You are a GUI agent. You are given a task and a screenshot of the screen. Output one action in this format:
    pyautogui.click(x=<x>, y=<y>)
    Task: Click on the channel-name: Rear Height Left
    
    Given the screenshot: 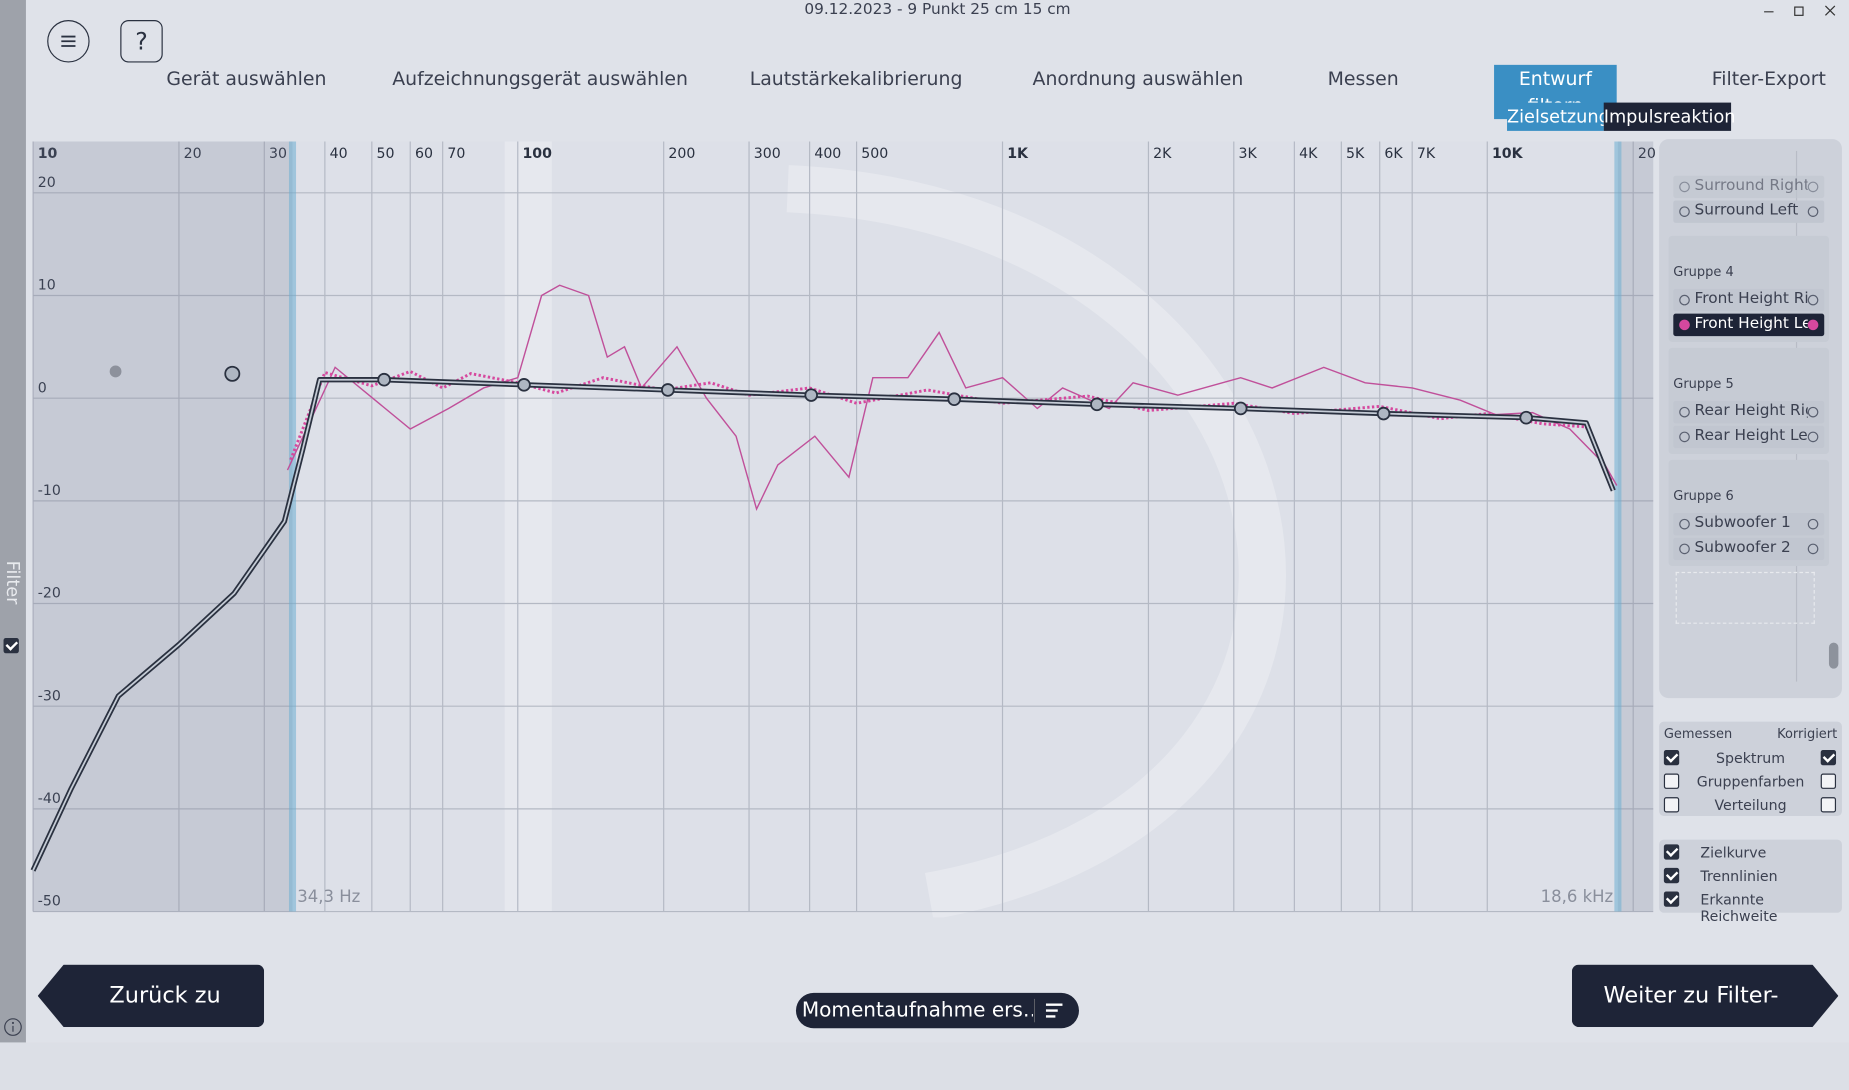 What is the action you would take?
    pyautogui.click(x=1751, y=435)
    